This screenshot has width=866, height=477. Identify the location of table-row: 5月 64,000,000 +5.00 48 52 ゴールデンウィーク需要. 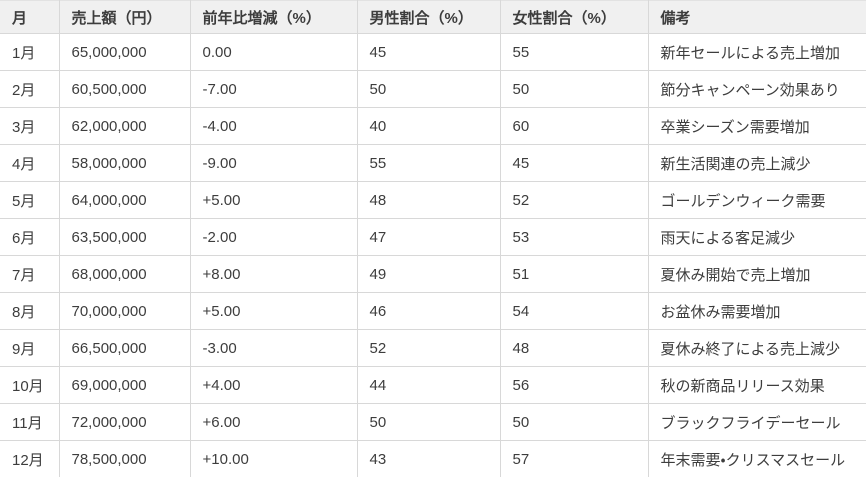
(433, 200).